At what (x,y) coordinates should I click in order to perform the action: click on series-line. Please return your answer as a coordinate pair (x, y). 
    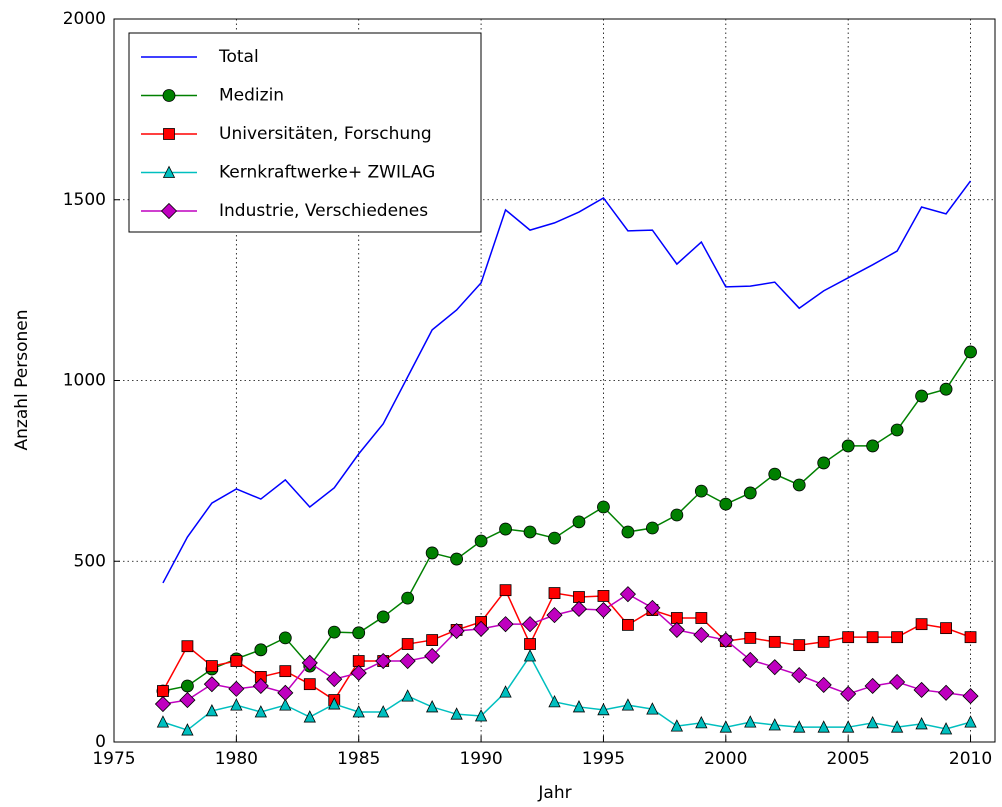
    Looking at the image, I should click on (566, 649).